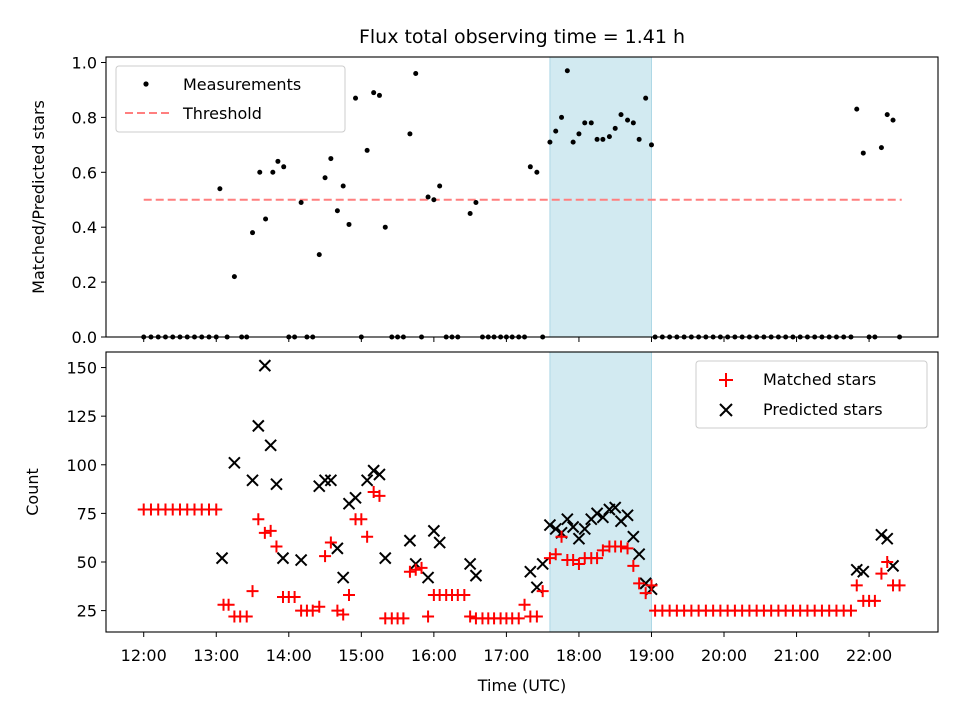 The height and width of the screenshot is (724, 960). I want to click on legend-matched-label: Matched stars, so click(819, 379).